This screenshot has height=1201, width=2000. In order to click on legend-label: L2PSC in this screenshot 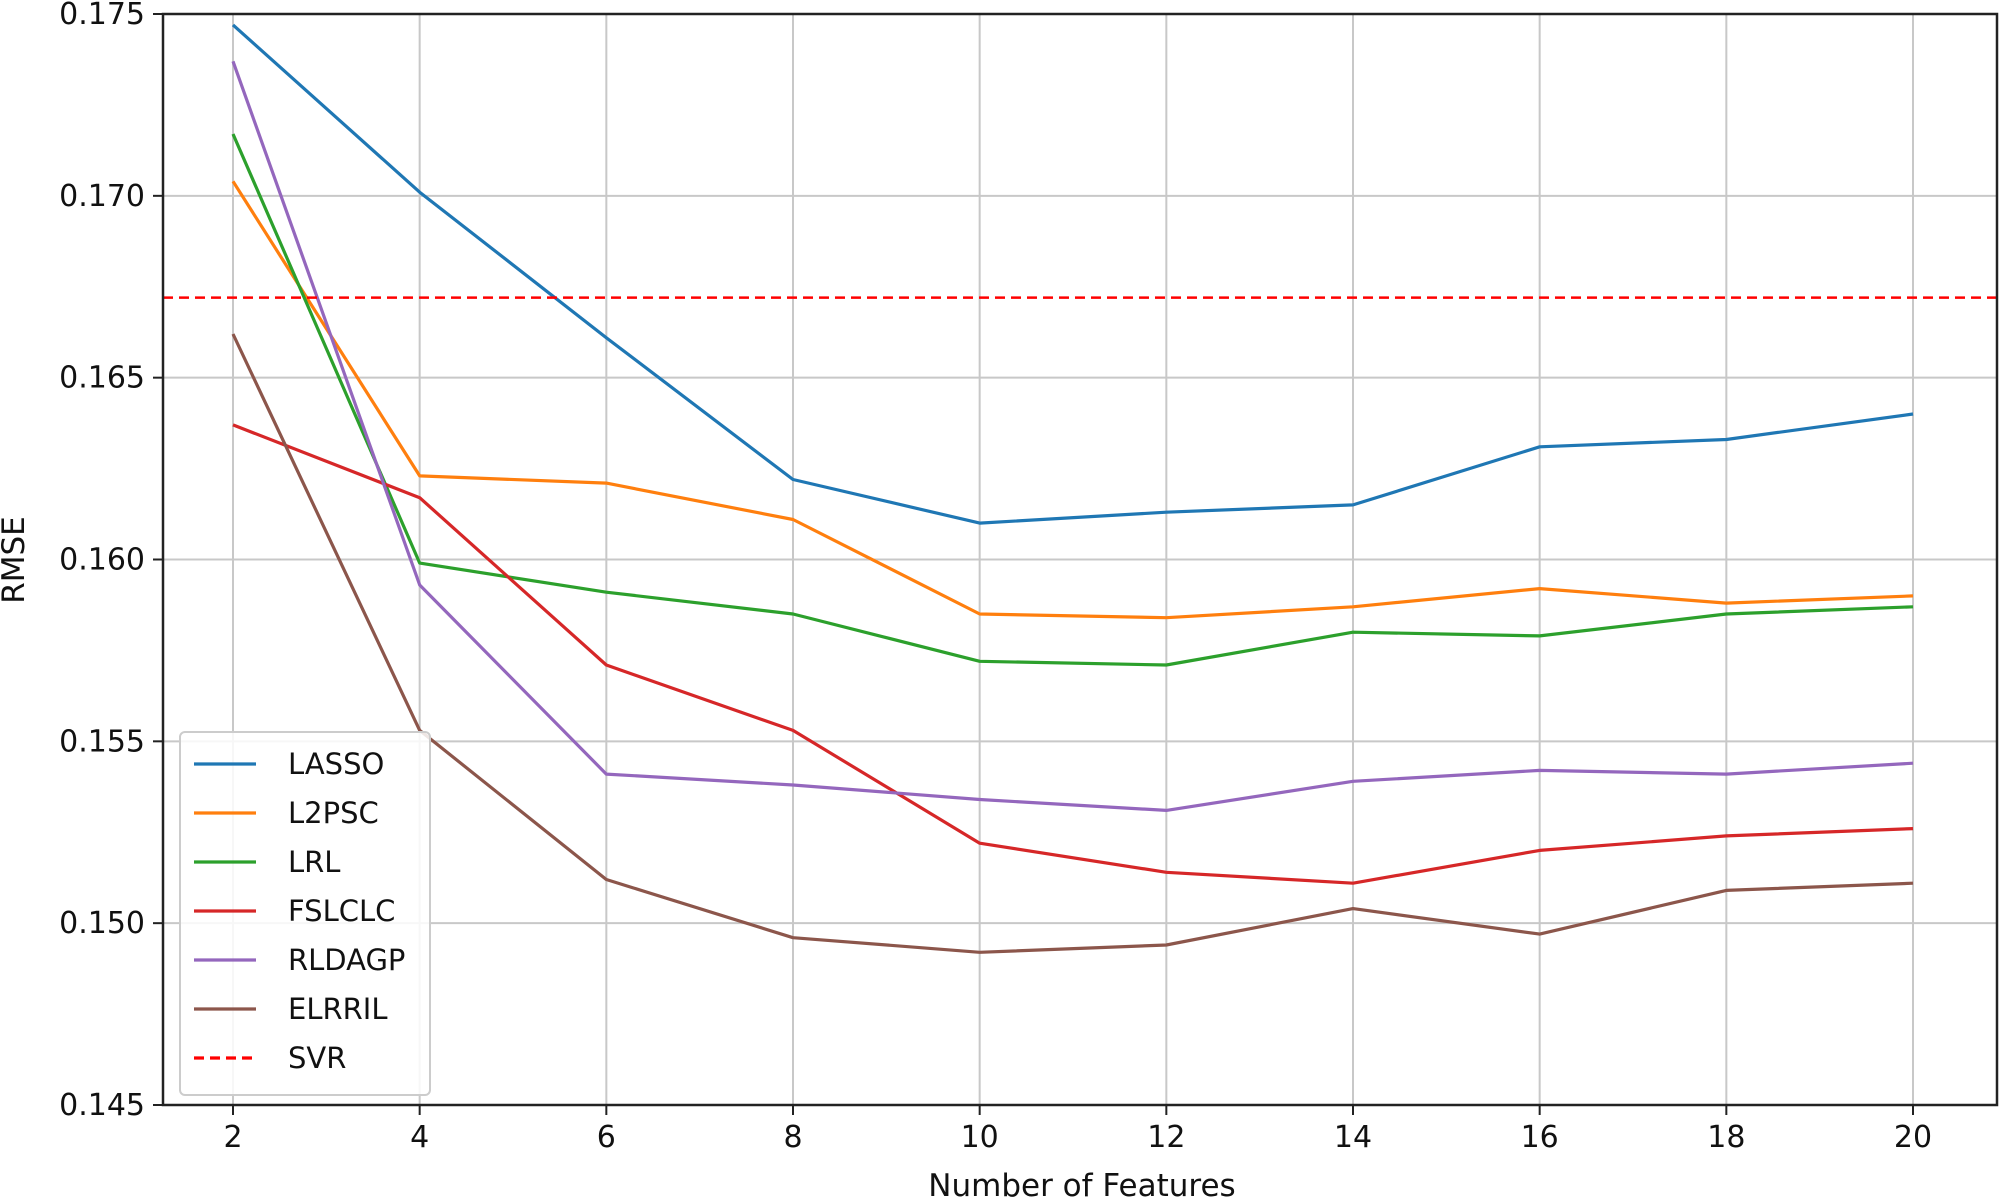, I will do `click(333, 813)`.